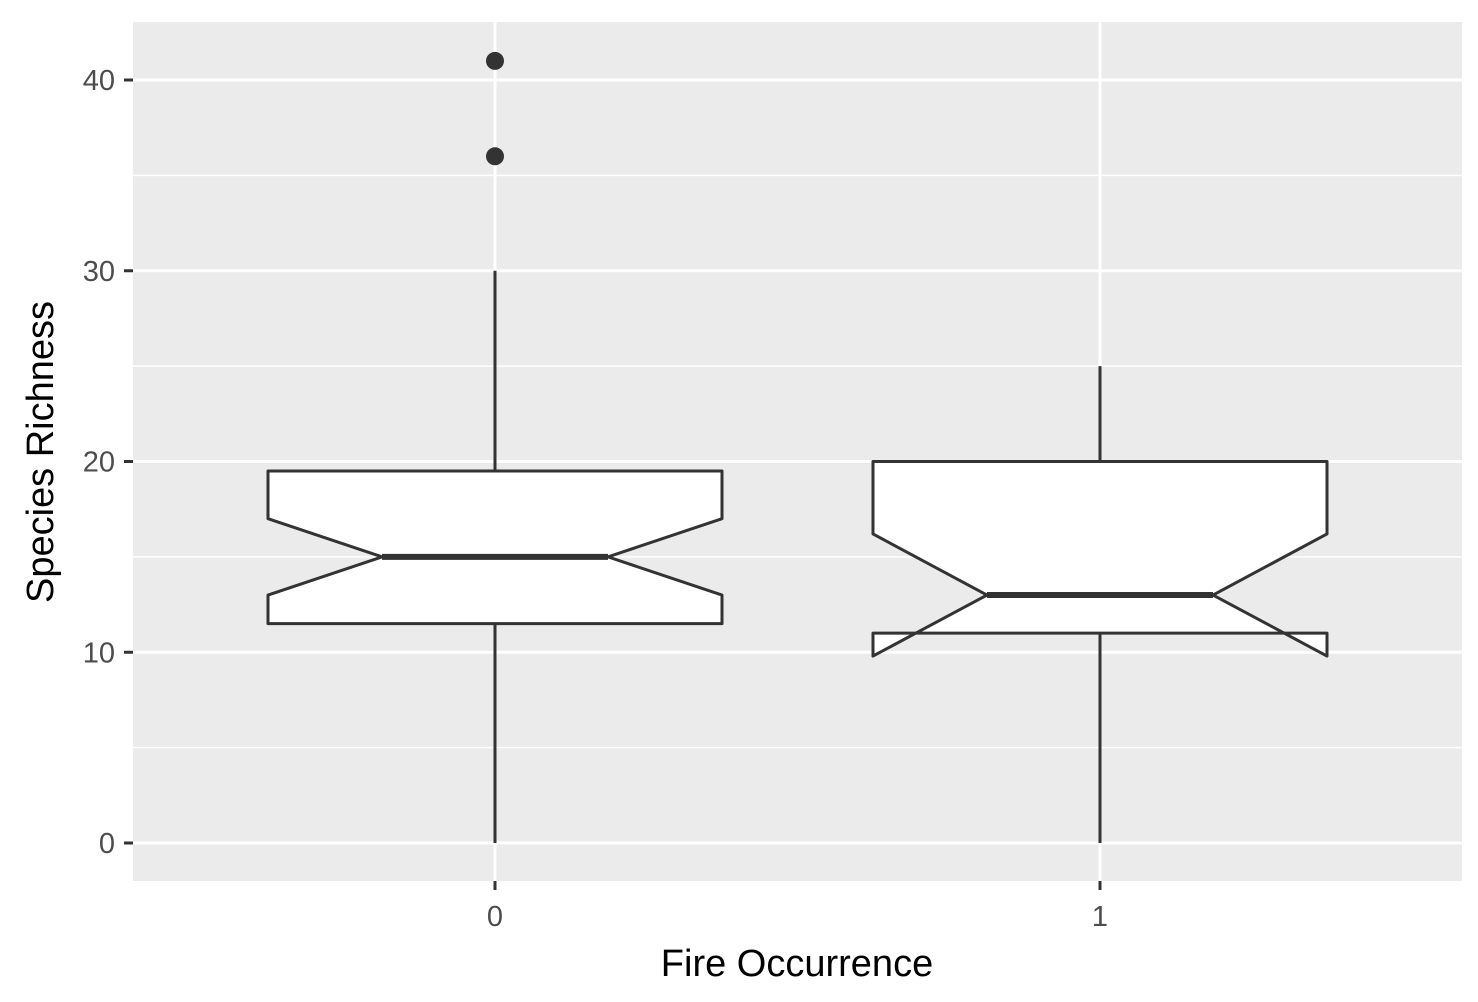 The height and width of the screenshot is (1002, 1478). What do you see at coordinates (1100, 917) in the screenshot?
I see `x-tick-label: 1` at bounding box center [1100, 917].